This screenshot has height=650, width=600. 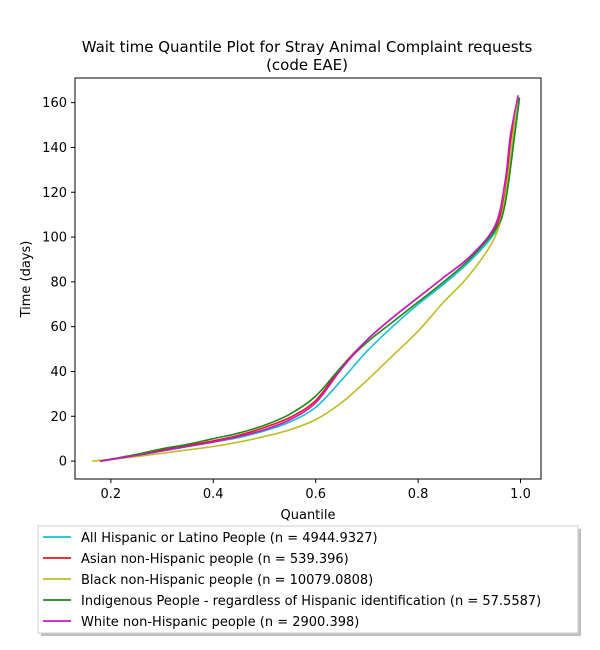 I want to click on y-tick-label: 60, so click(x=58, y=327).